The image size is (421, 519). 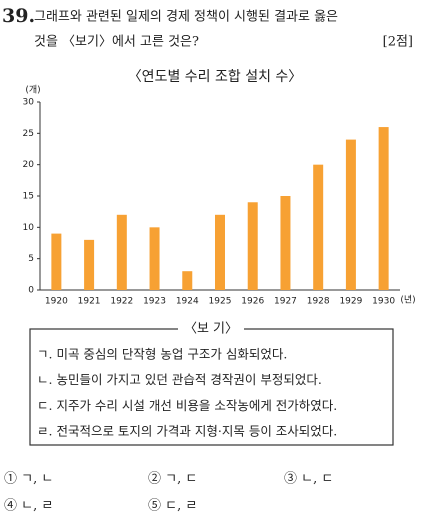 What do you see at coordinates (252, 302) in the screenshot?
I see `x-tick-label: 1926` at bounding box center [252, 302].